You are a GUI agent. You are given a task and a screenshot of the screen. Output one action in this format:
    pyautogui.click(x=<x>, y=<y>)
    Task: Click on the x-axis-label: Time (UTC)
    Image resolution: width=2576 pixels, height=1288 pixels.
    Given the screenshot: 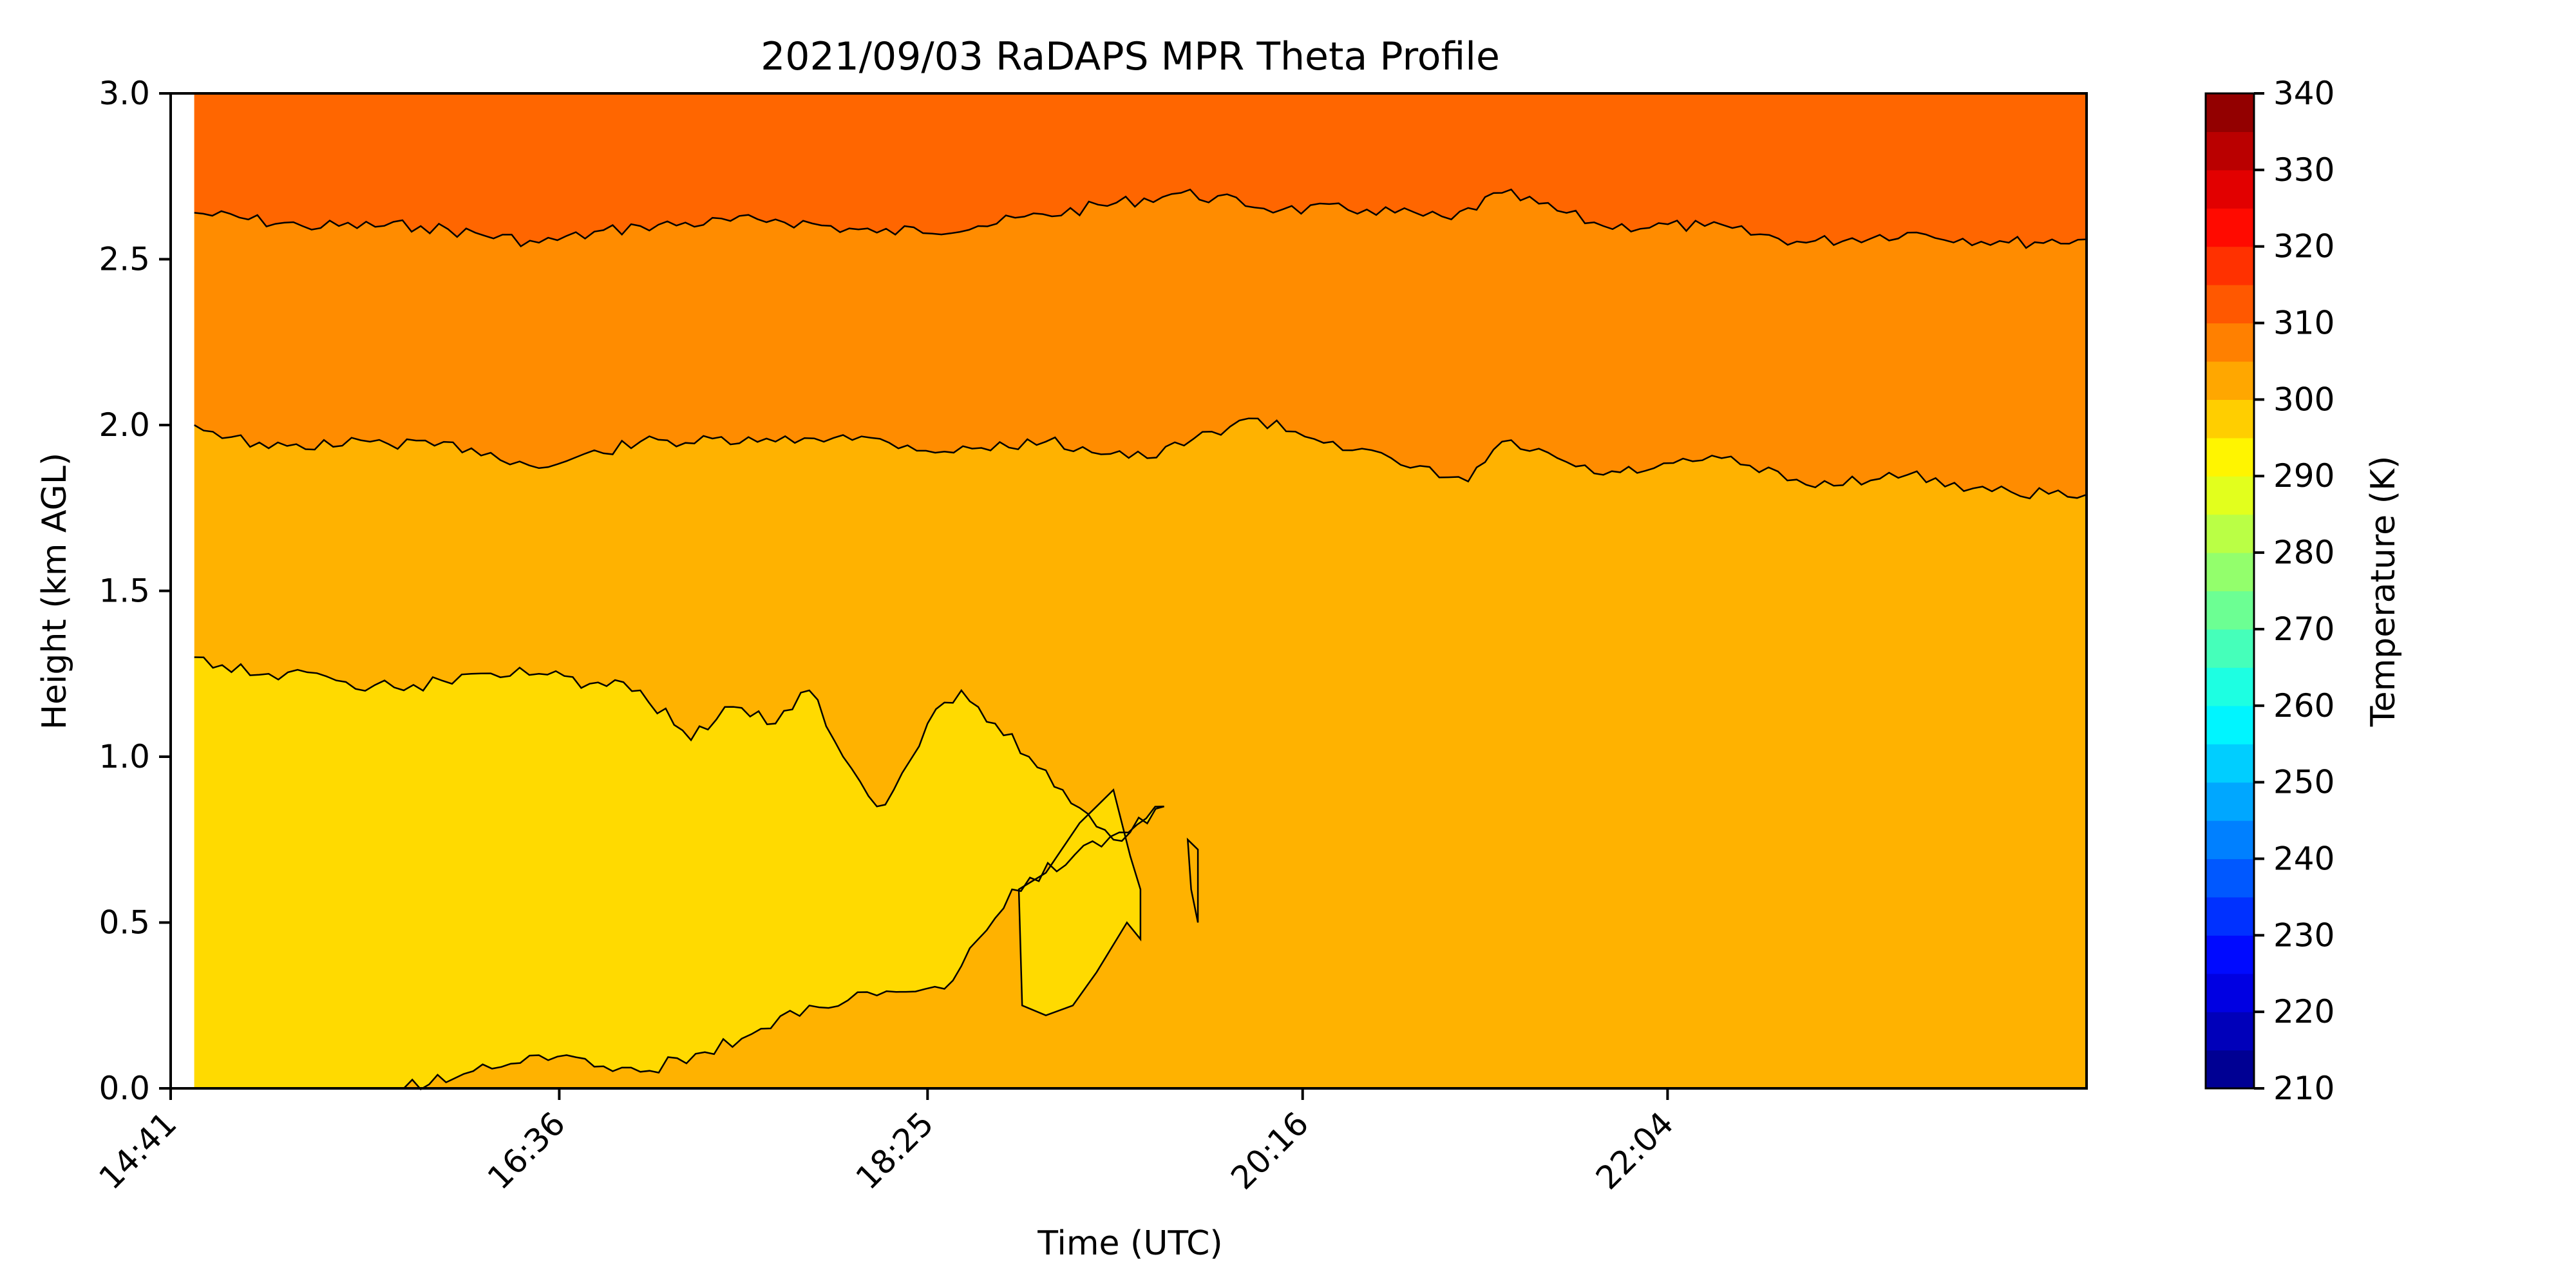 What is the action you would take?
    pyautogui.click(x=1129, y=1243)
    